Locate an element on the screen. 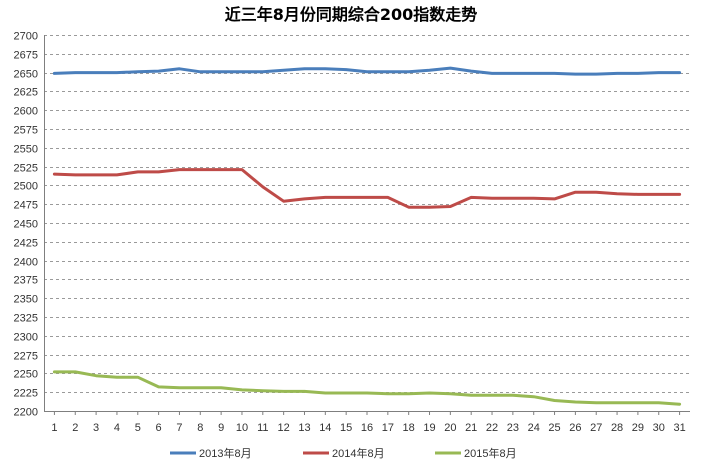 This screenshot has width=702, height=465. x-tick-label: 25 is located at coordinates (554, 428).